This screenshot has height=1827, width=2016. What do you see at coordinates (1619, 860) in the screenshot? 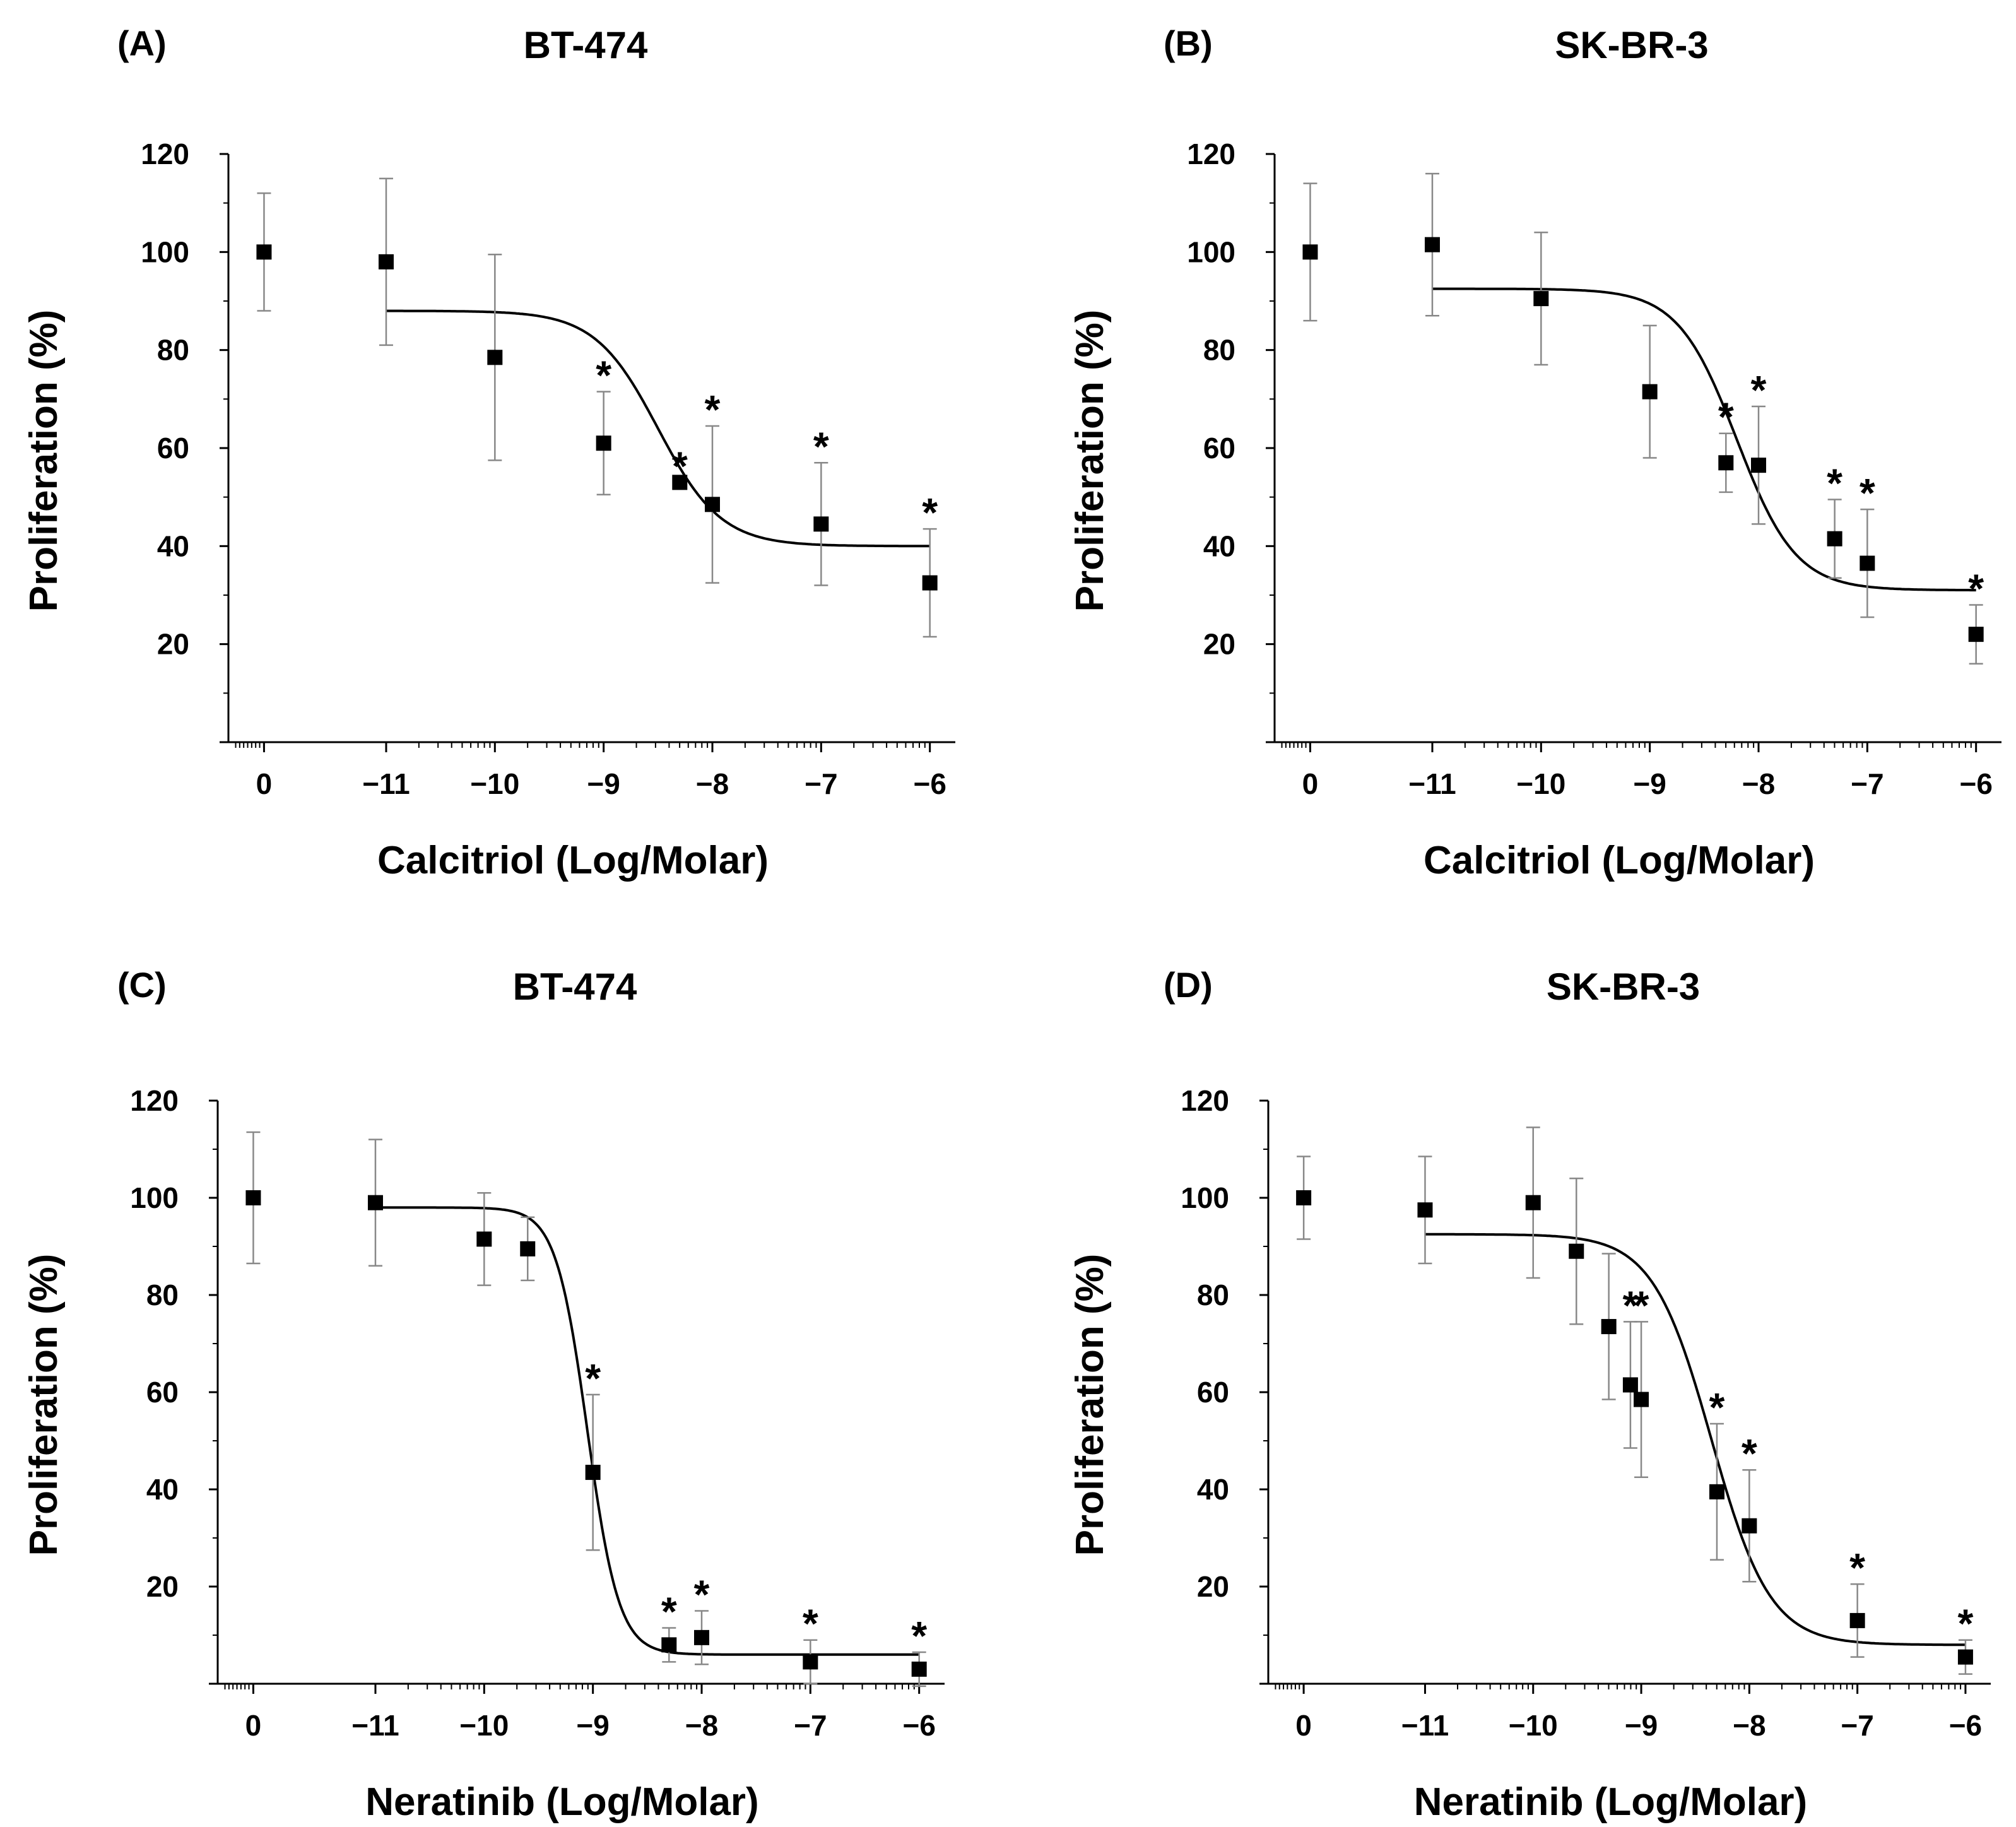
I see `x-axis-label: Calcitriol (Log/Molar)` at bounding box center [1619, 860].